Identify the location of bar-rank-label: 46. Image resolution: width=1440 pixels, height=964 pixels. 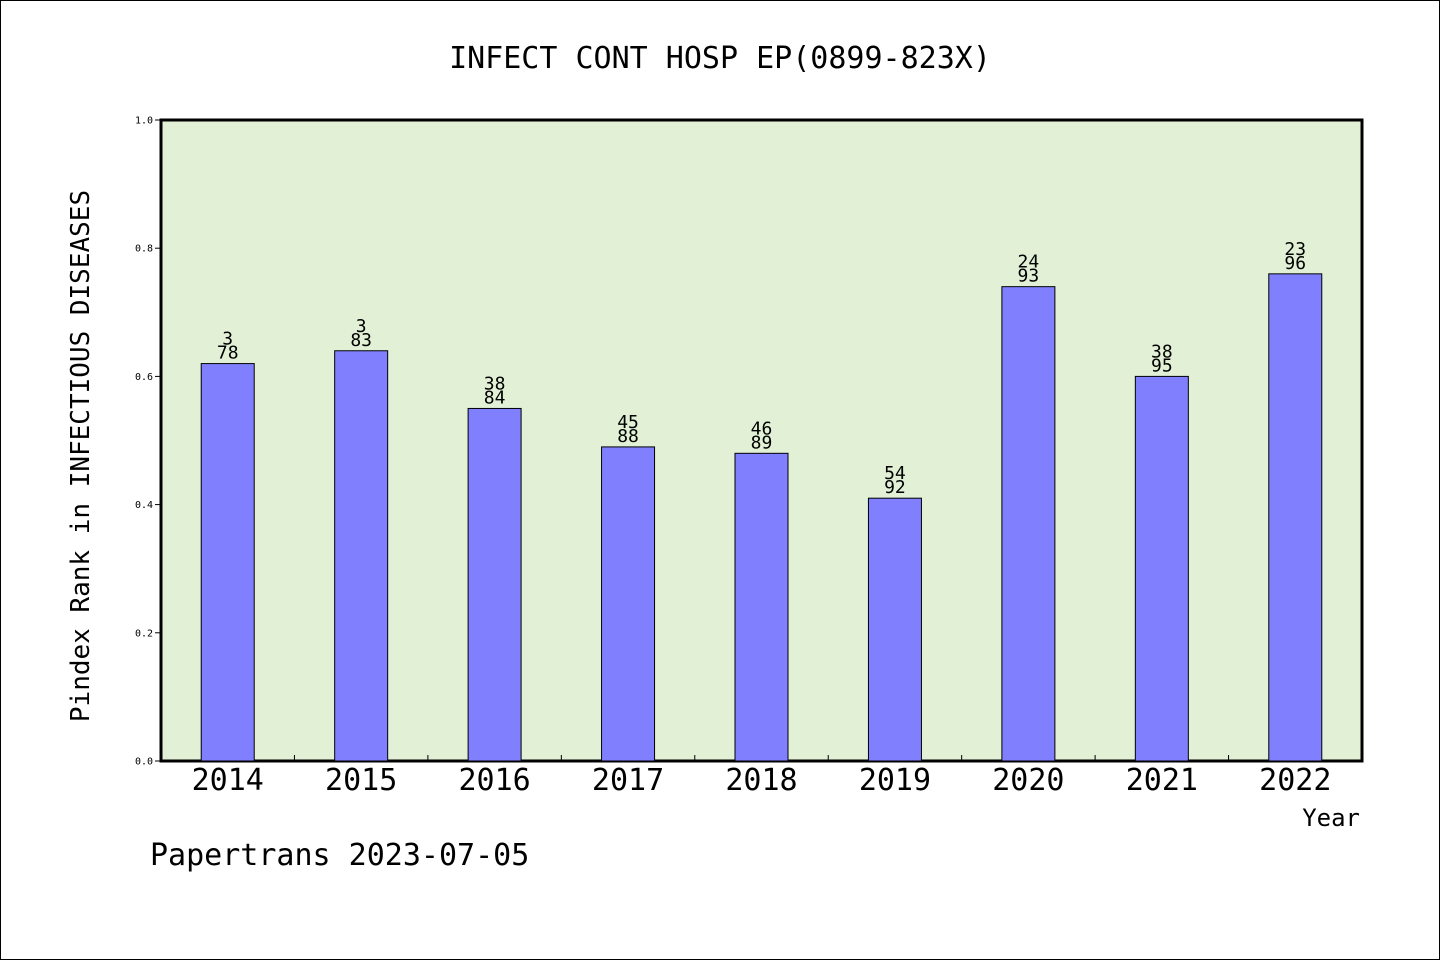
(762, 428).